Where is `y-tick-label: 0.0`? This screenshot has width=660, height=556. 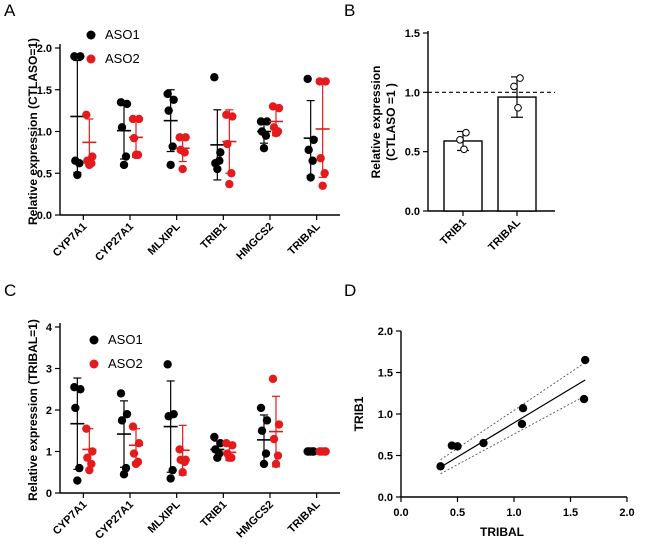
y-tick-label: 0.0 is located at coordinates (385, 498).